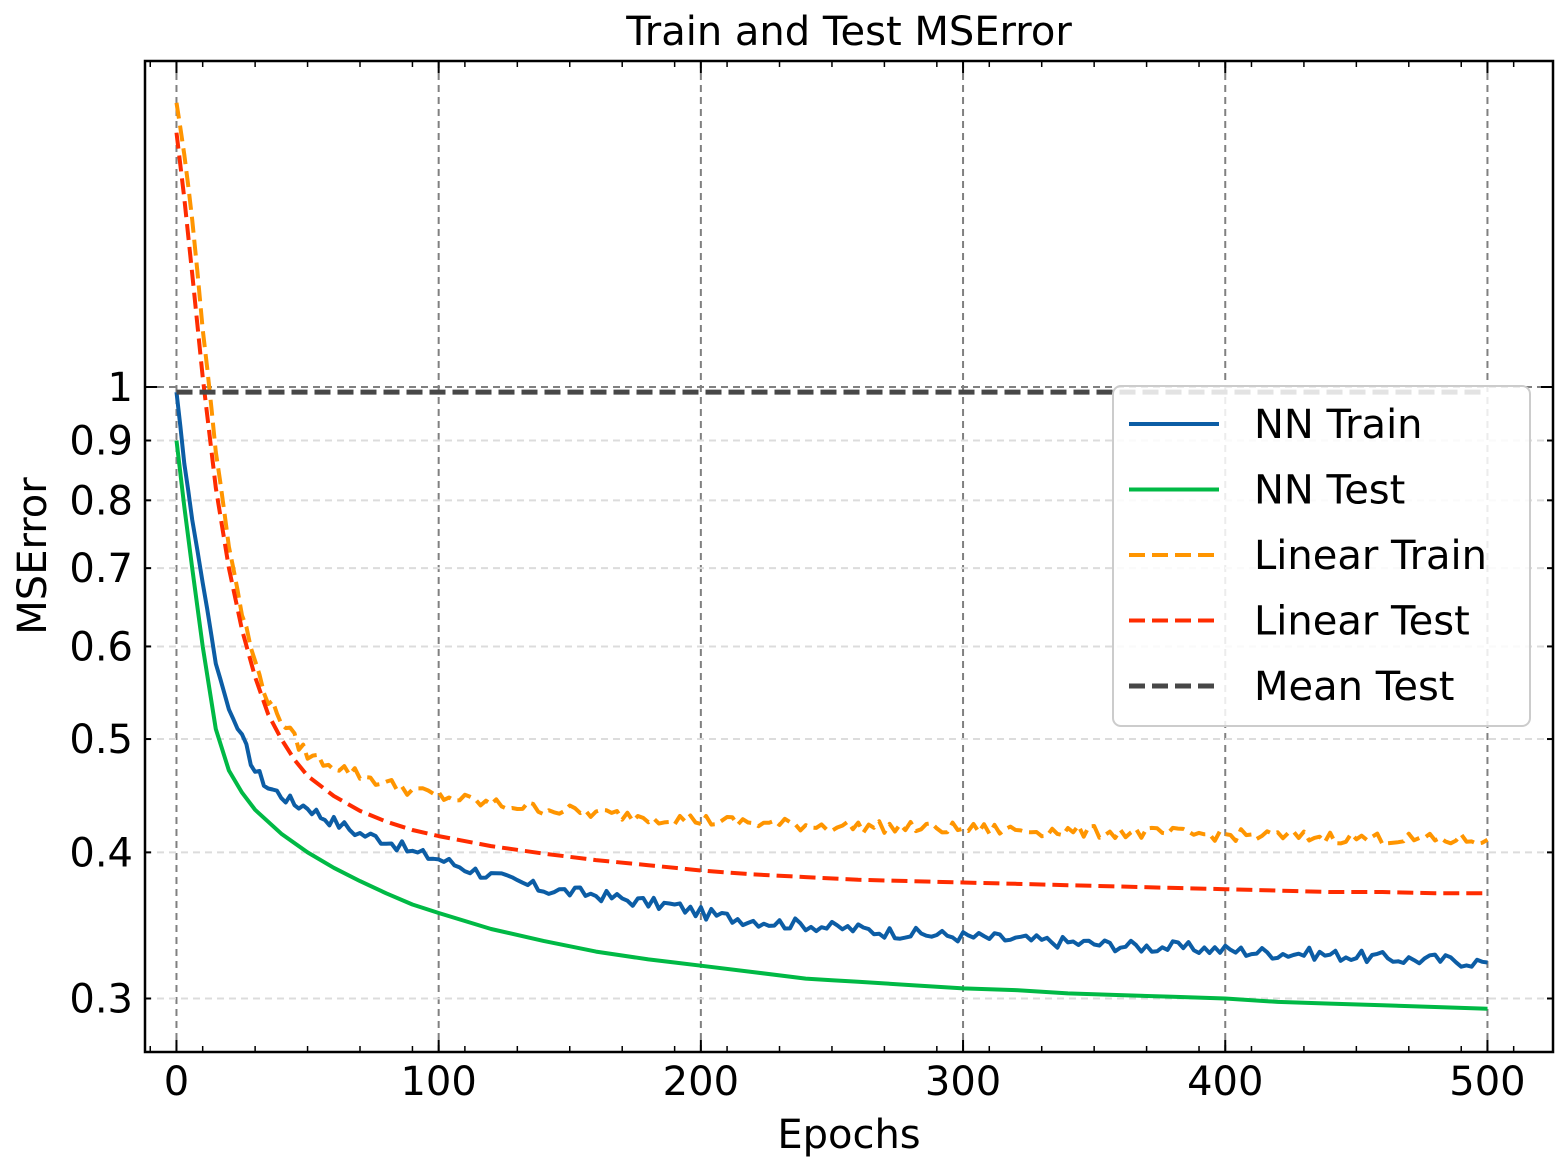 This screenshot has height=1168, width=1562. I want to click on legend-box, so click(1321, 556).